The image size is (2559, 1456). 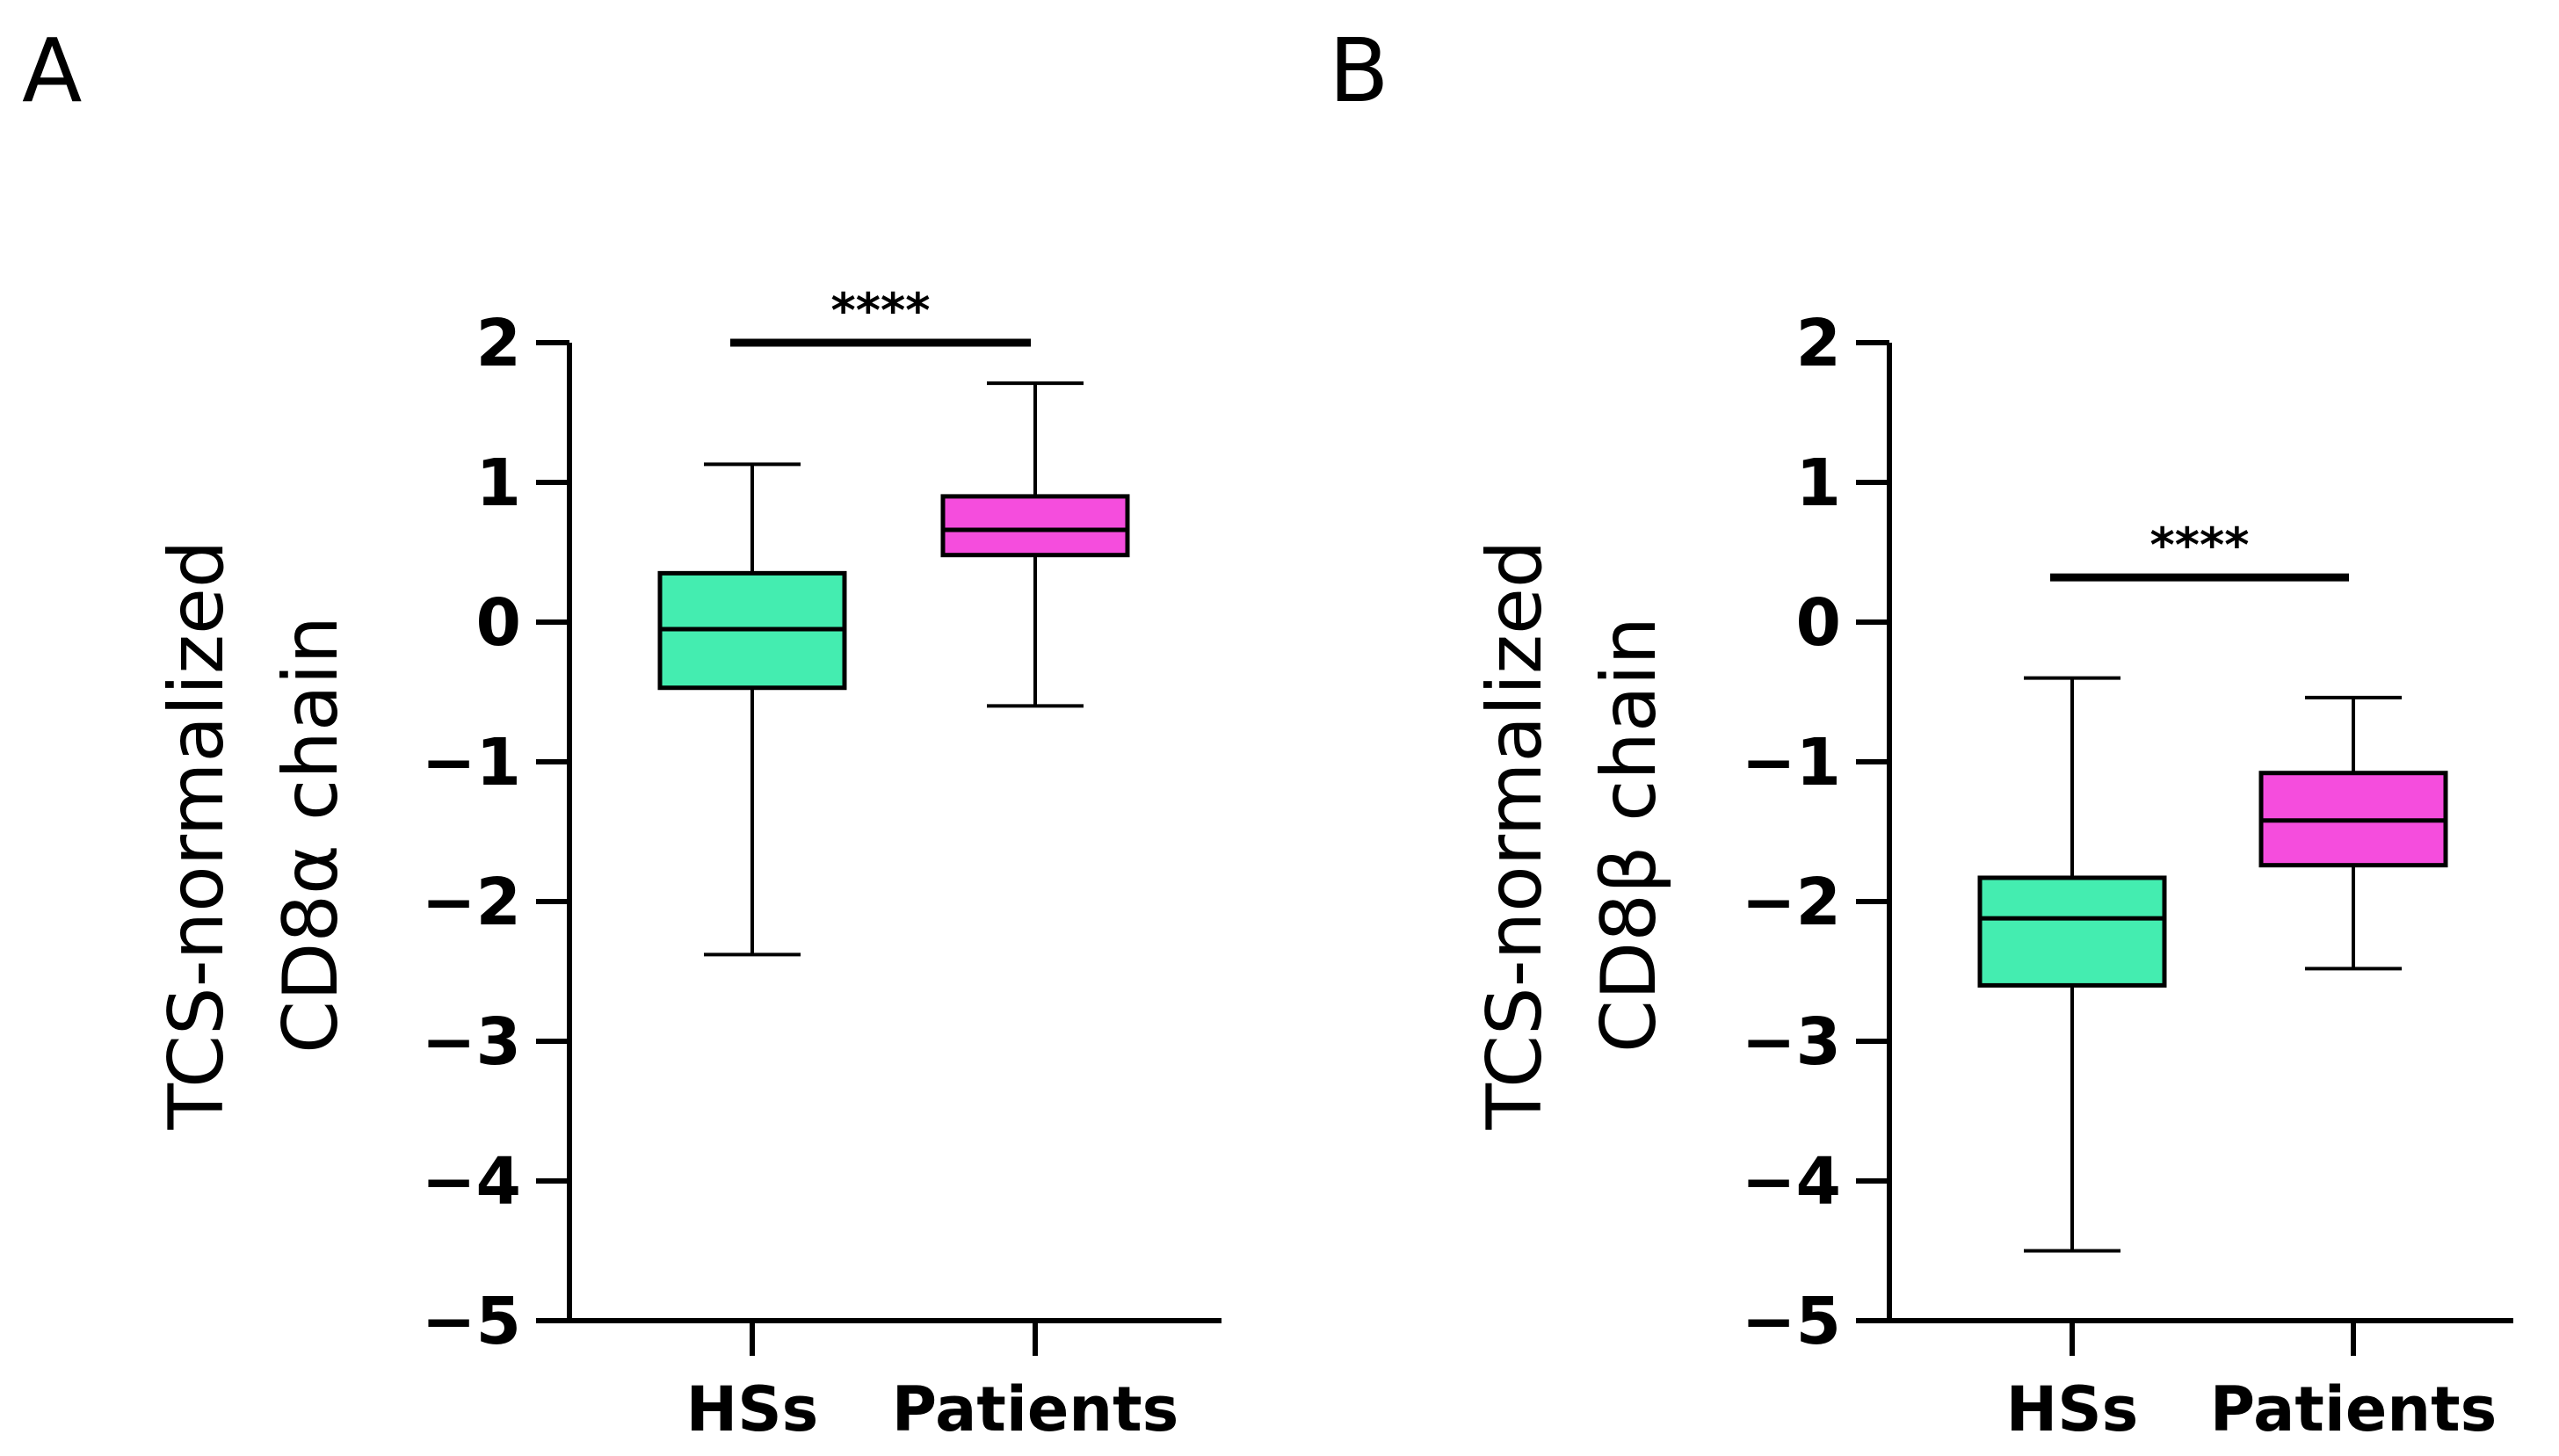 I want to click on panel-letter: B, so click(x=1359, y=70).